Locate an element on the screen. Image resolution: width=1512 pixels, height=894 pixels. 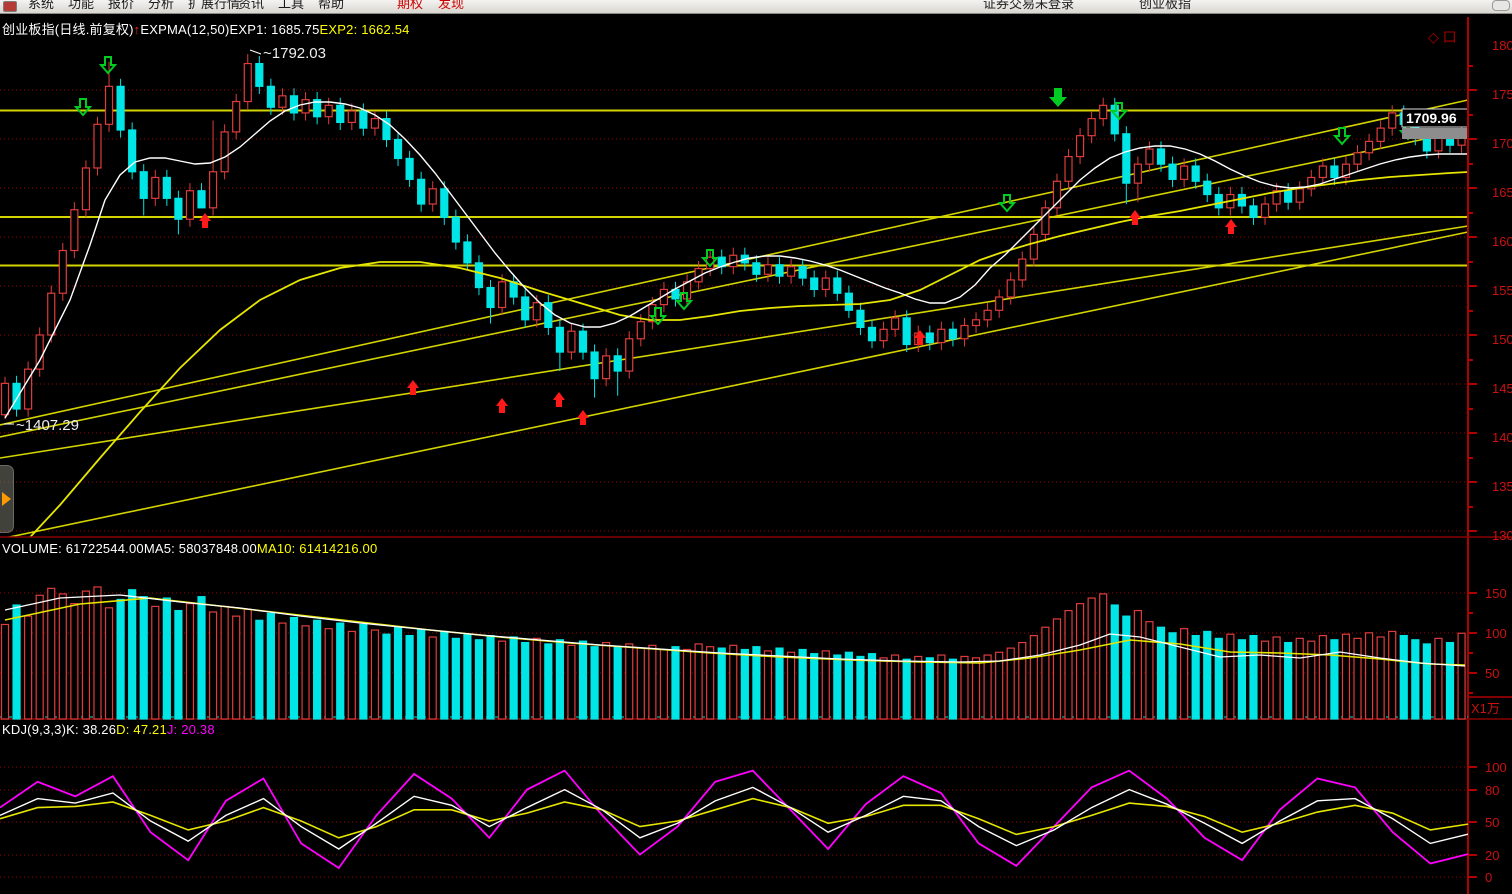
menu-item-1: 系统 is located at coordinates (41, 5).